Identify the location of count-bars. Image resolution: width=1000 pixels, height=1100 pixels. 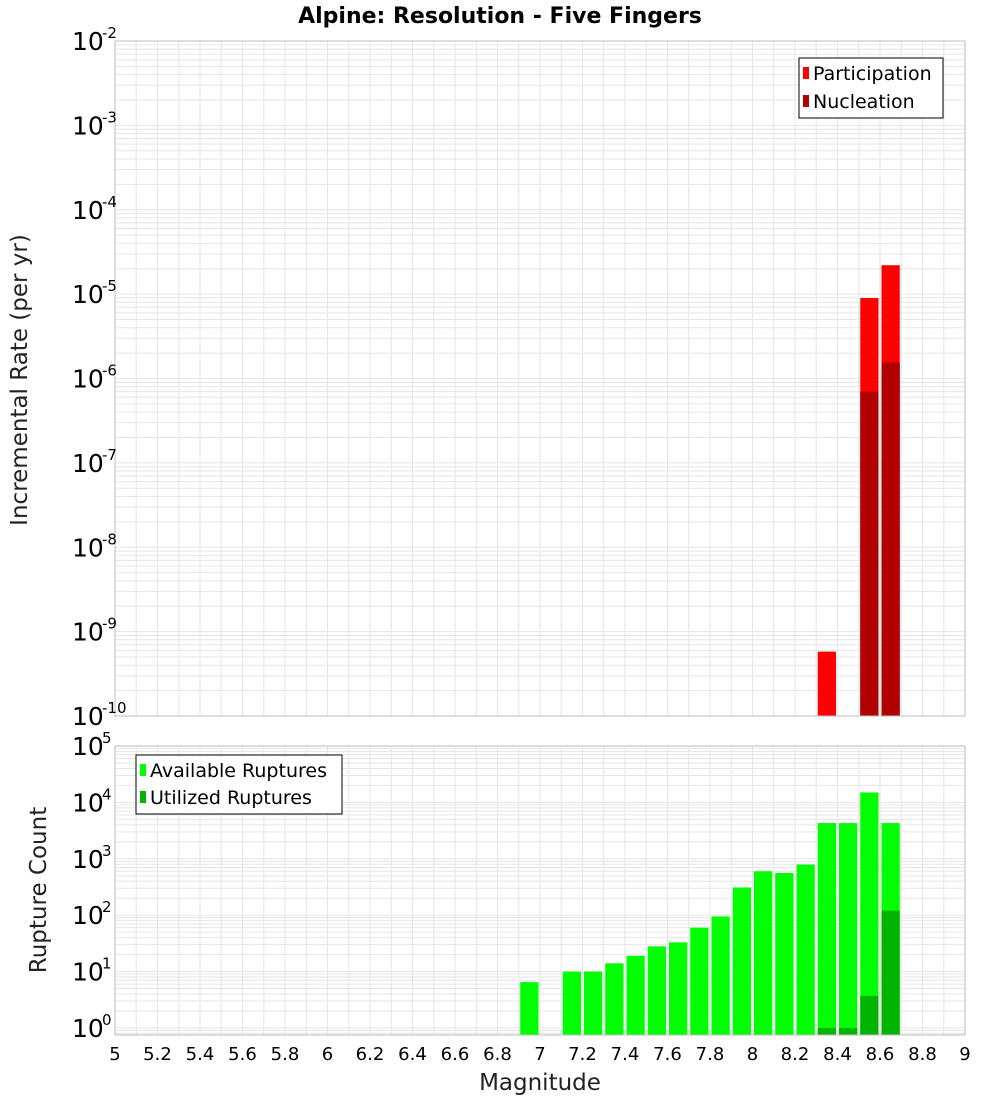
(710, 913).